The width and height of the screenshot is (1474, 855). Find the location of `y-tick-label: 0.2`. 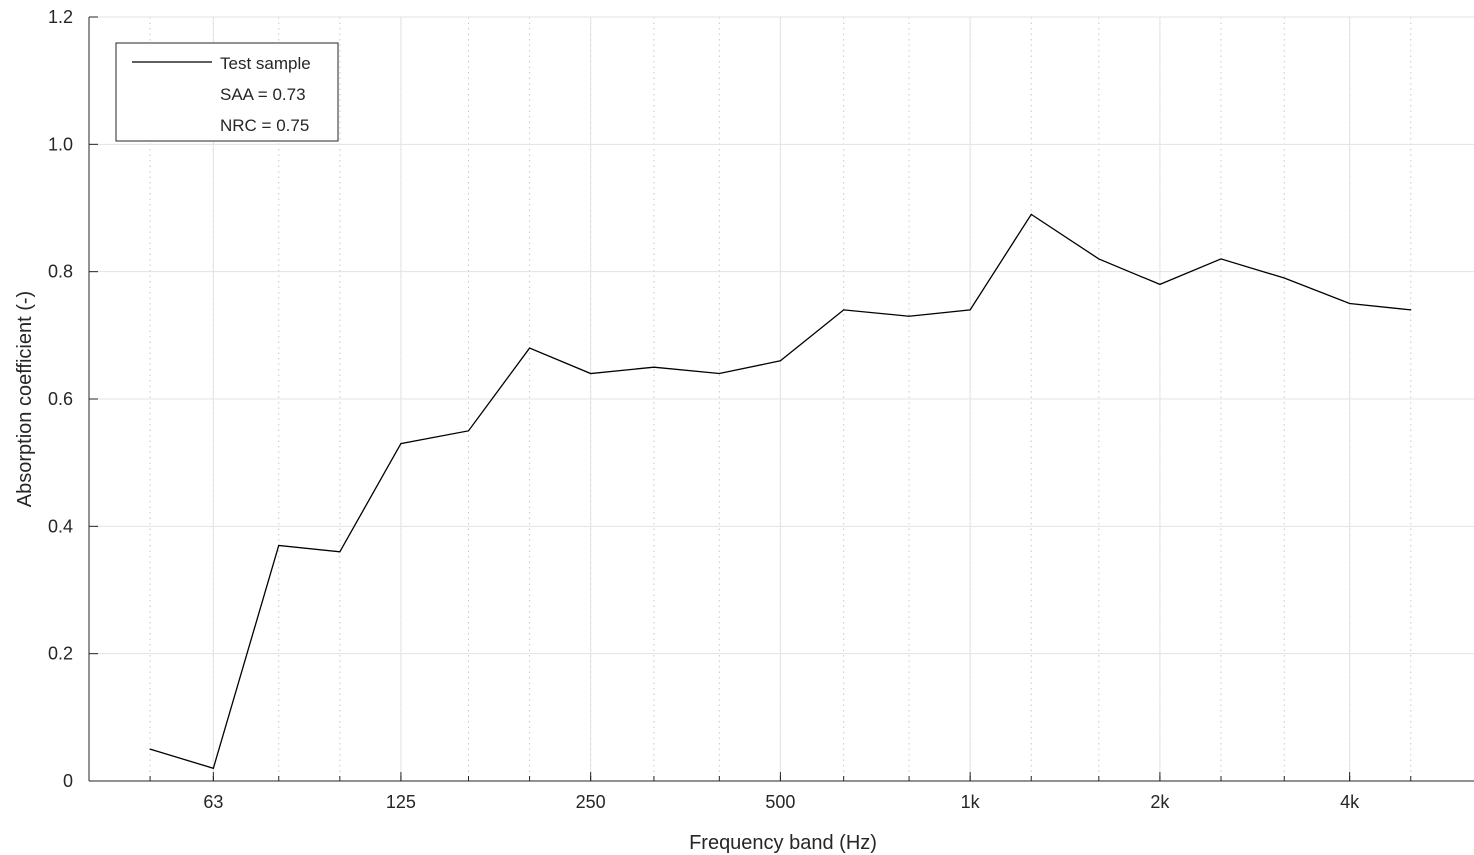

y-tick-label: 0.2 is located at coordinates (60, 654).